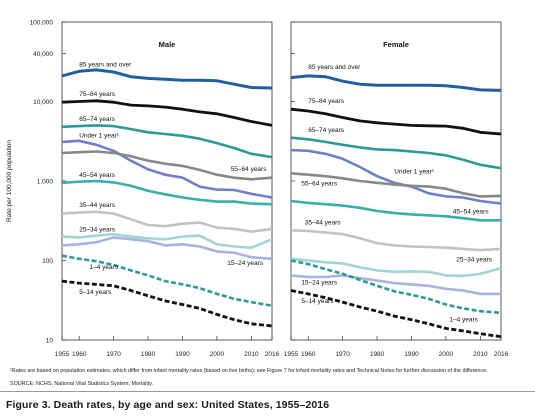 This screenshot has height=417, width=535. I want to click on panel-title: Male, so click(167, 44).